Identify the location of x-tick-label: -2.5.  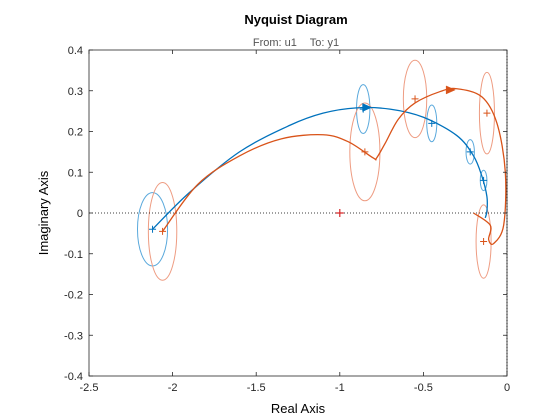
(89, 388).